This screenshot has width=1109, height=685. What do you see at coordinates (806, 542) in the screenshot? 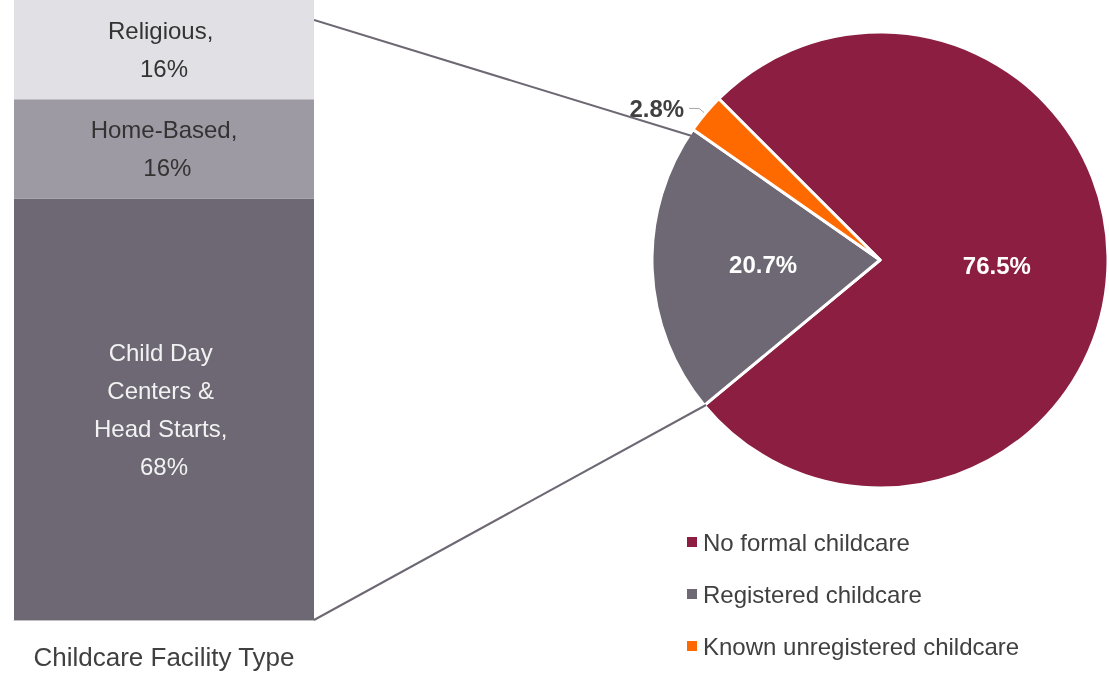
I see `legend-label: No formal childcare` at bounding box center [806, 542].